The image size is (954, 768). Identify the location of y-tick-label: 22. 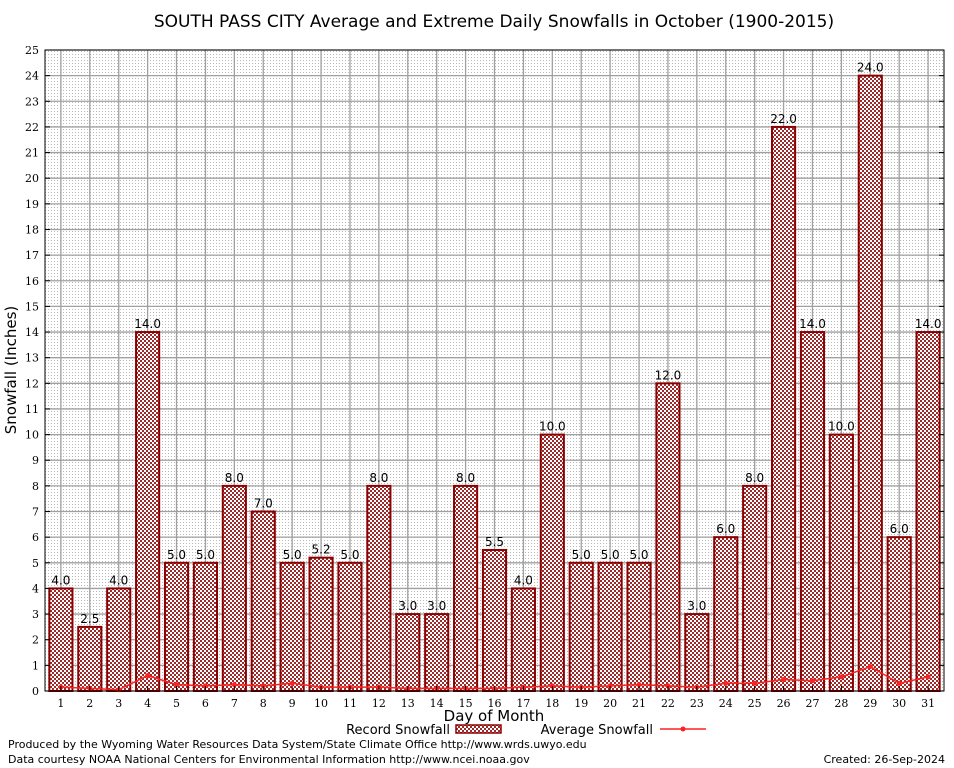
(32, 127).